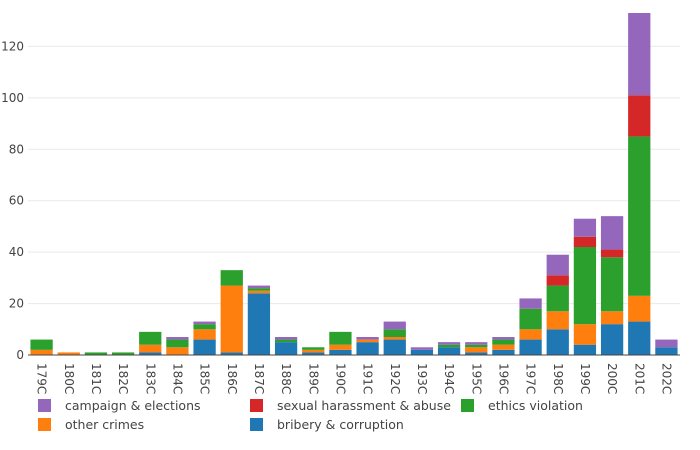  Describe the element at coordinates (558, 378) in the screenshot. I see `x-tick-label: 198C` at that location.